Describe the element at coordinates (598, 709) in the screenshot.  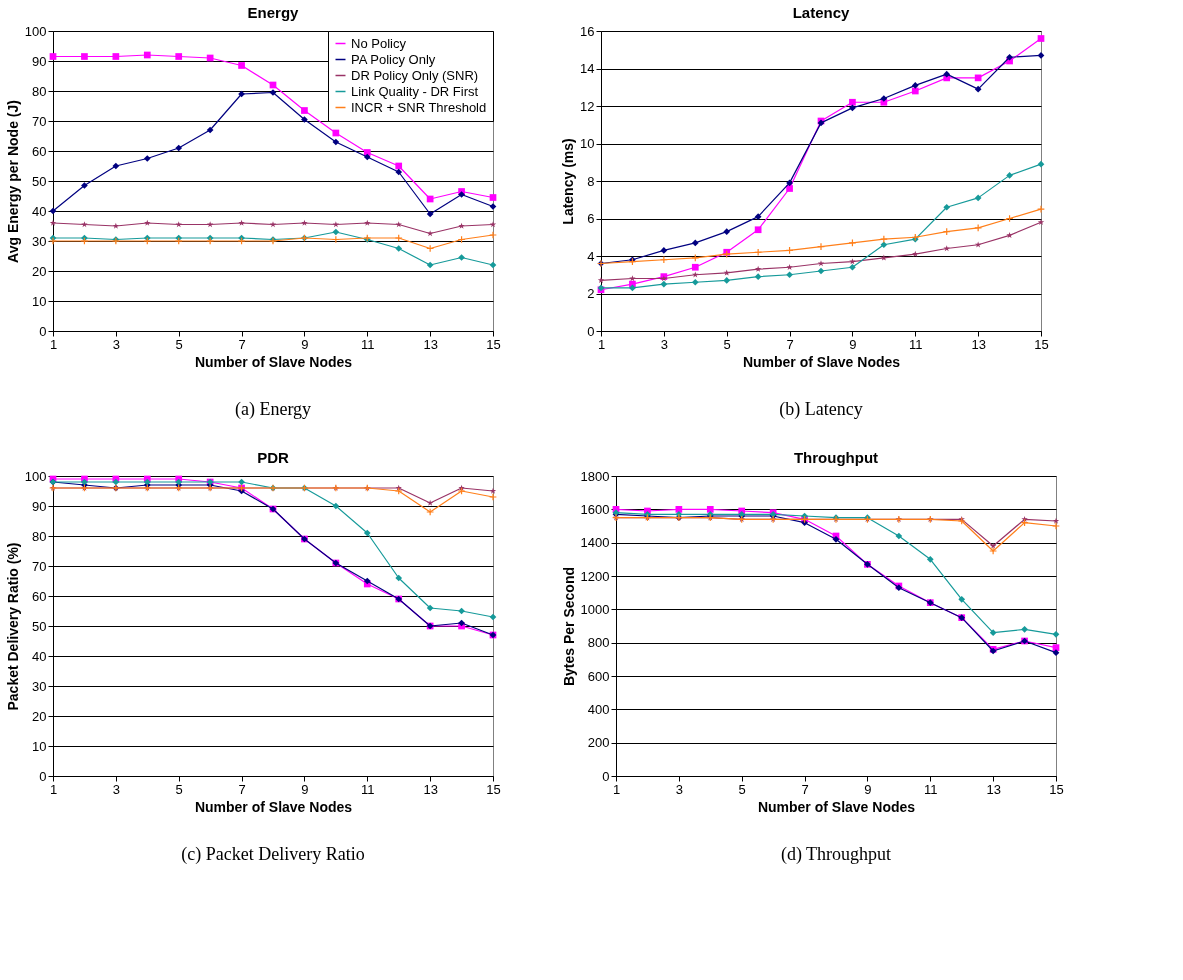
I see `y-tick-label: 400` at that location.